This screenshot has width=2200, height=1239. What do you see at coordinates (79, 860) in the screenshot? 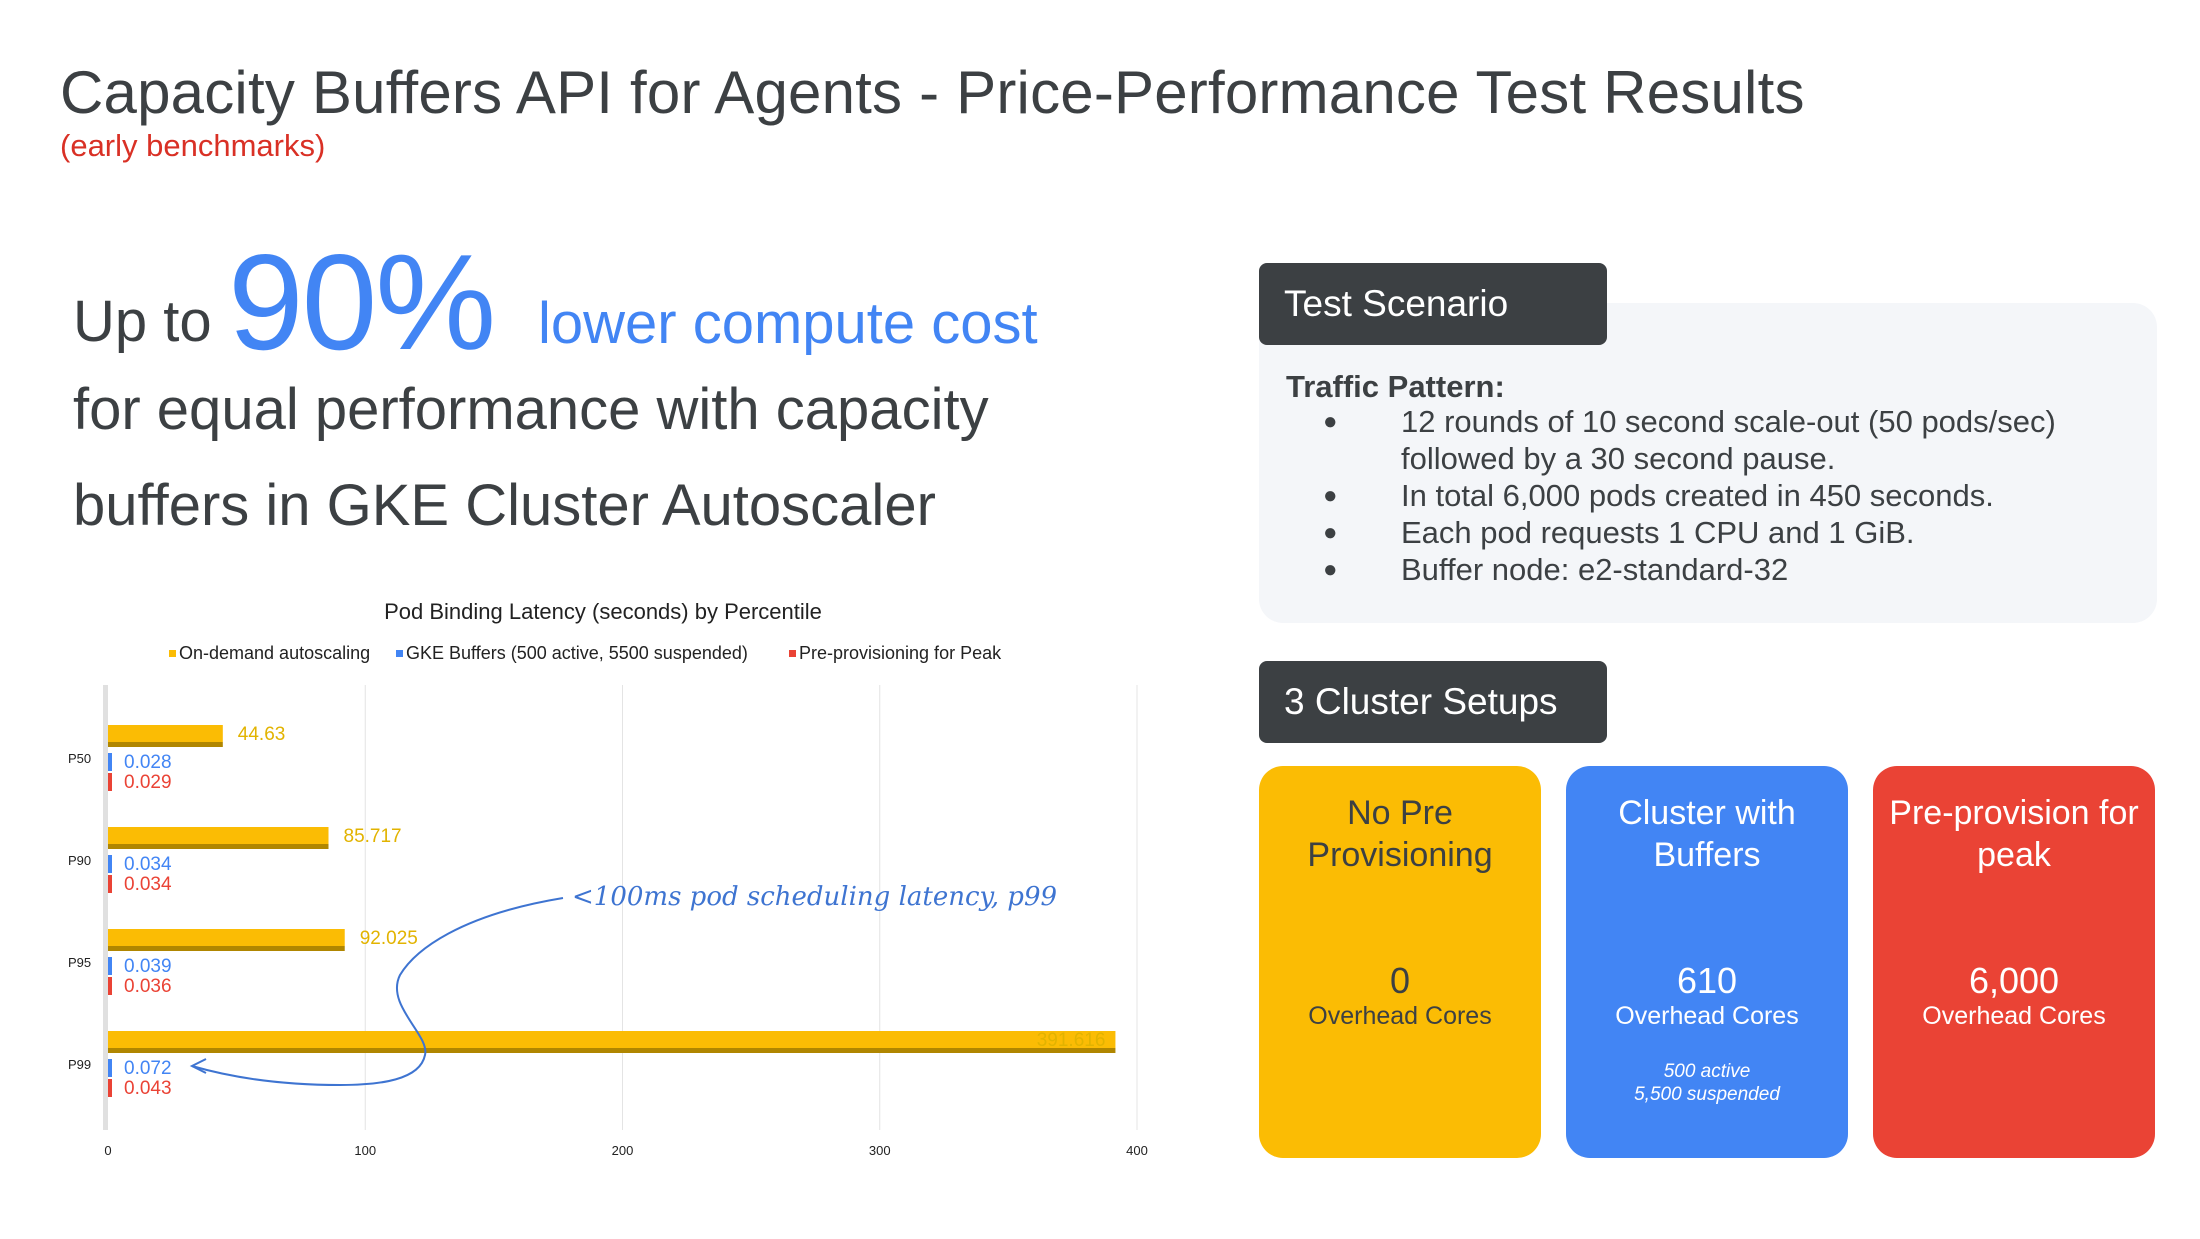
I see `y-tick-label: P90` at bounding box center [79, 860].